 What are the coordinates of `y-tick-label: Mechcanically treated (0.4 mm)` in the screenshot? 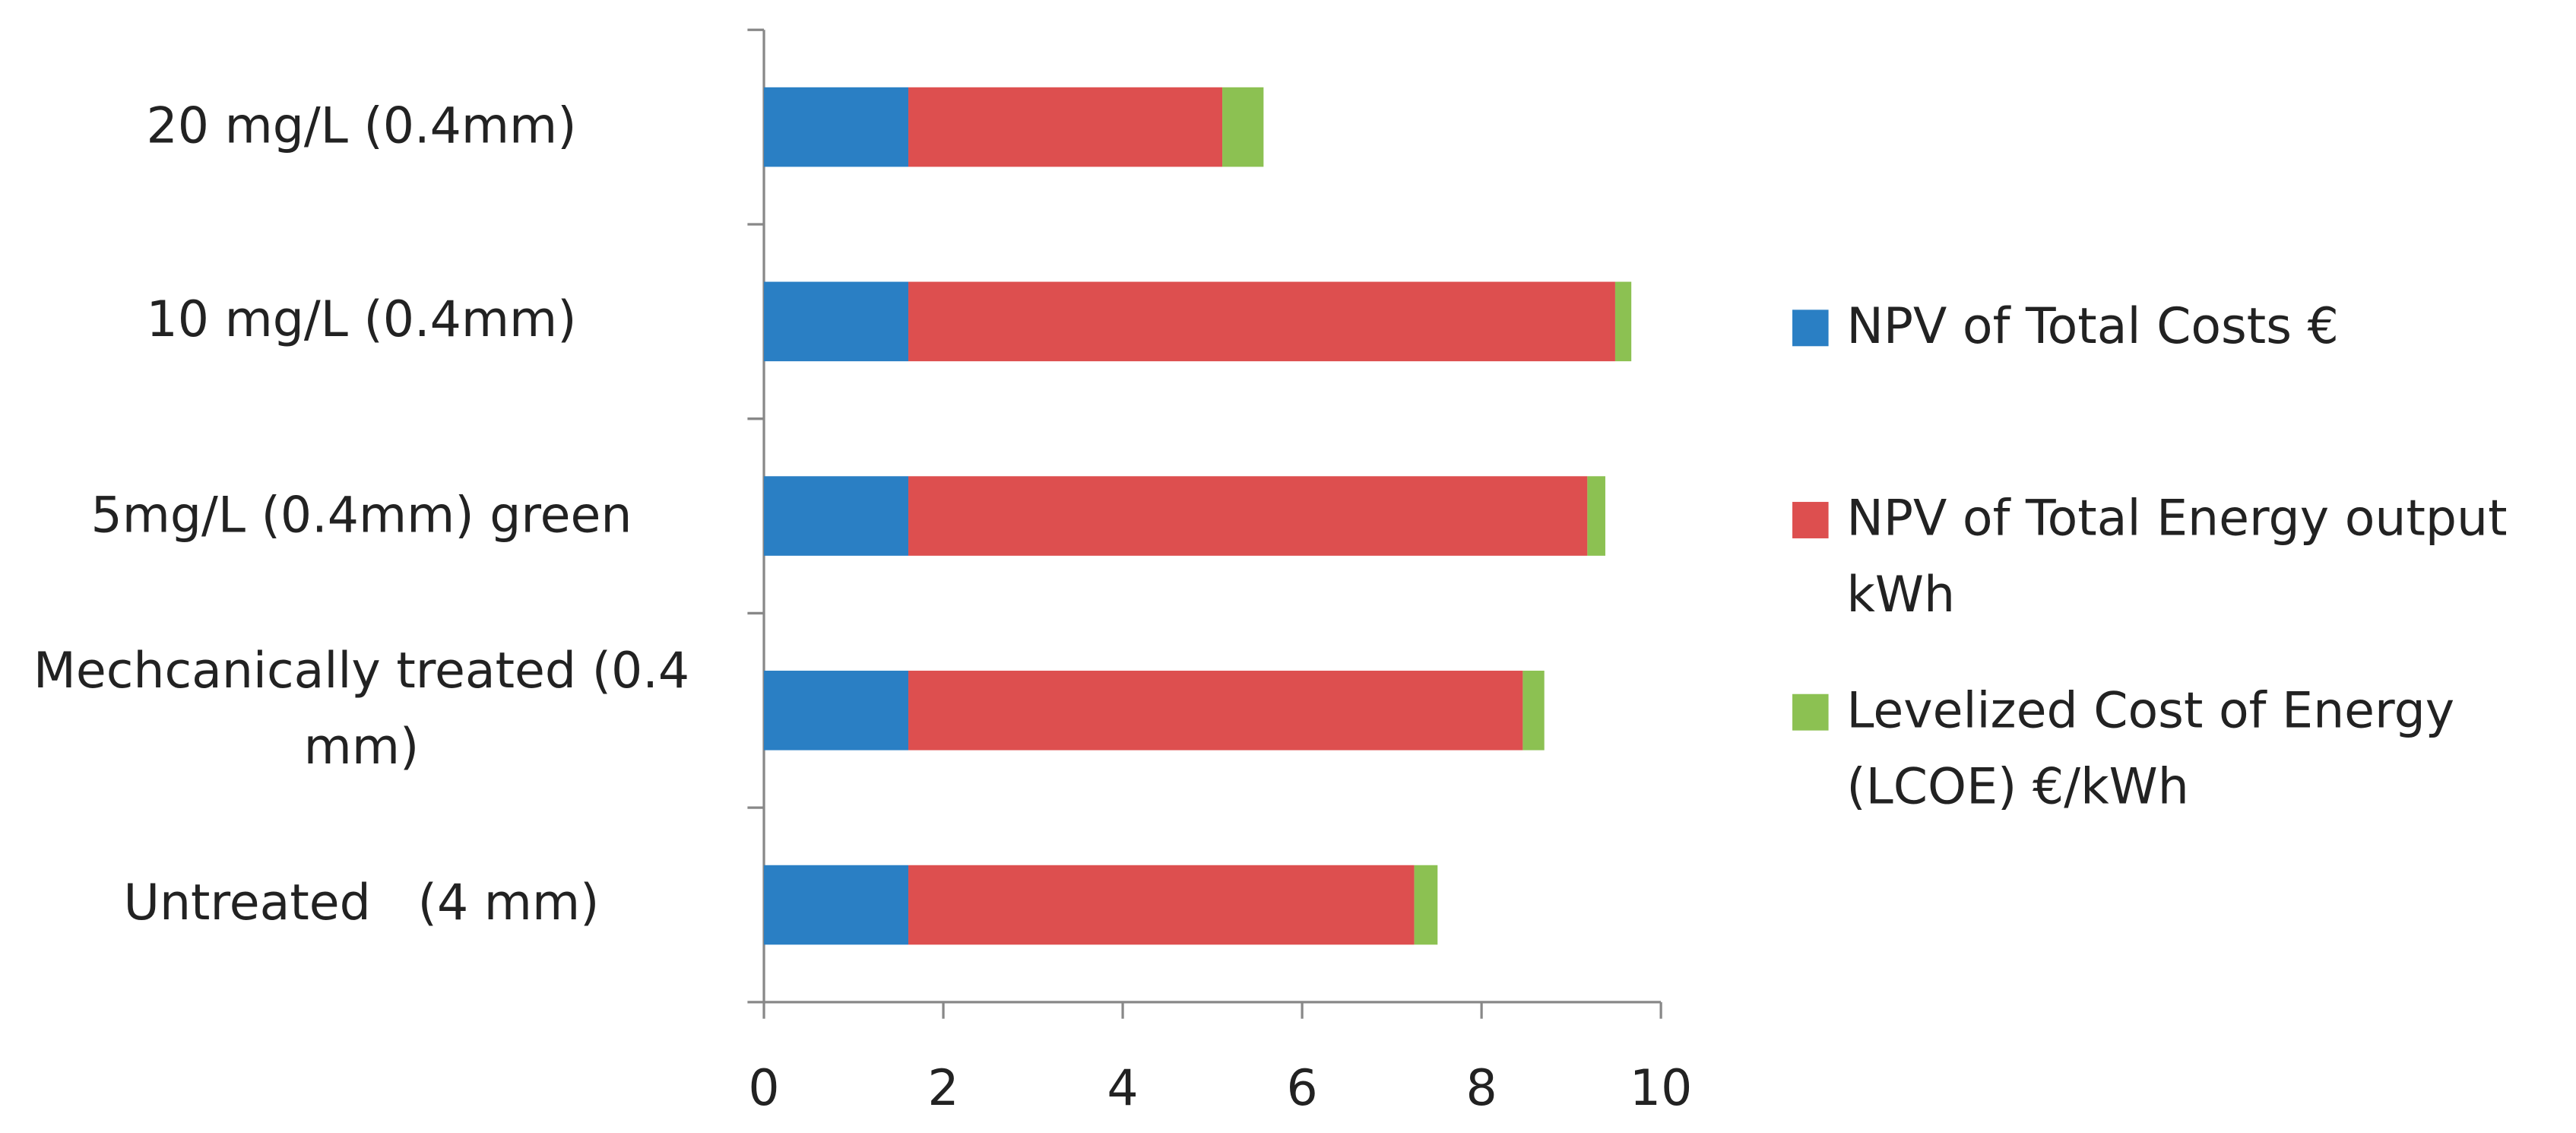 It's located at (369, 709).